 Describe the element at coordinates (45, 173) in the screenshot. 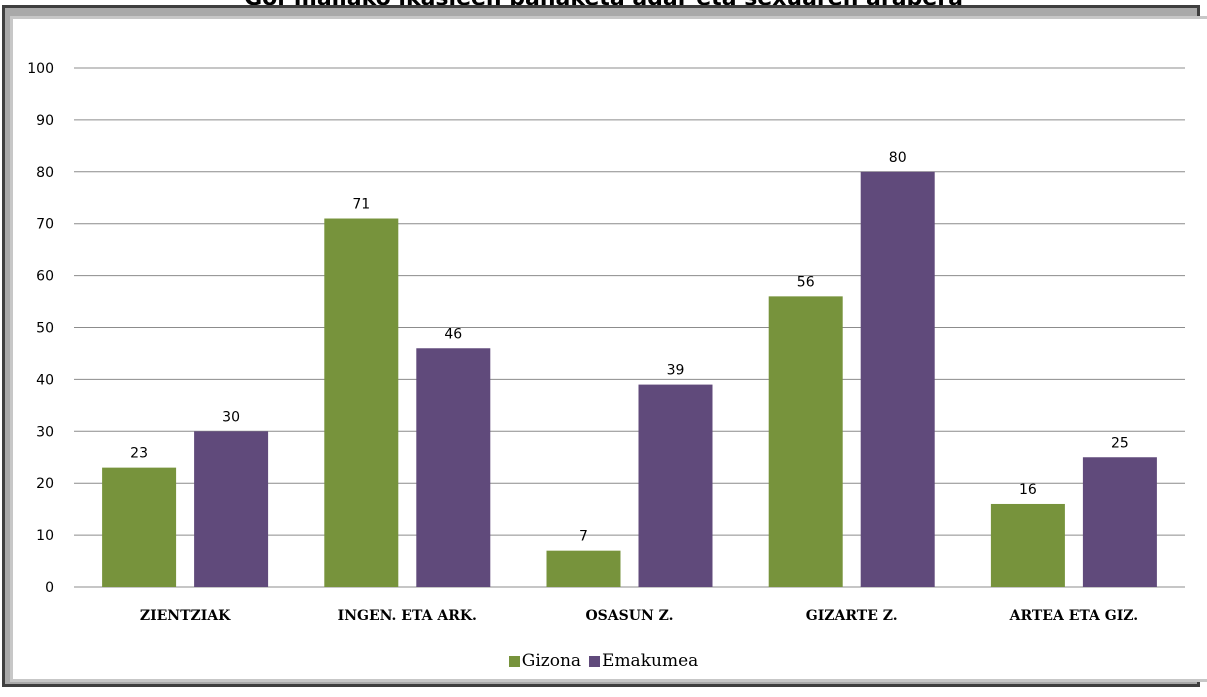

I see `y-tick-label: 80` at that location.